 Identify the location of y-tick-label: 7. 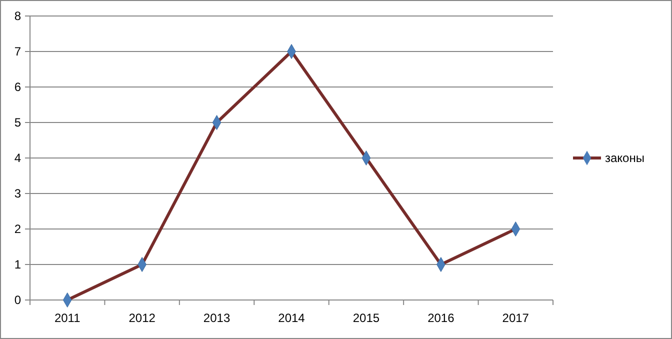
(18, 51).